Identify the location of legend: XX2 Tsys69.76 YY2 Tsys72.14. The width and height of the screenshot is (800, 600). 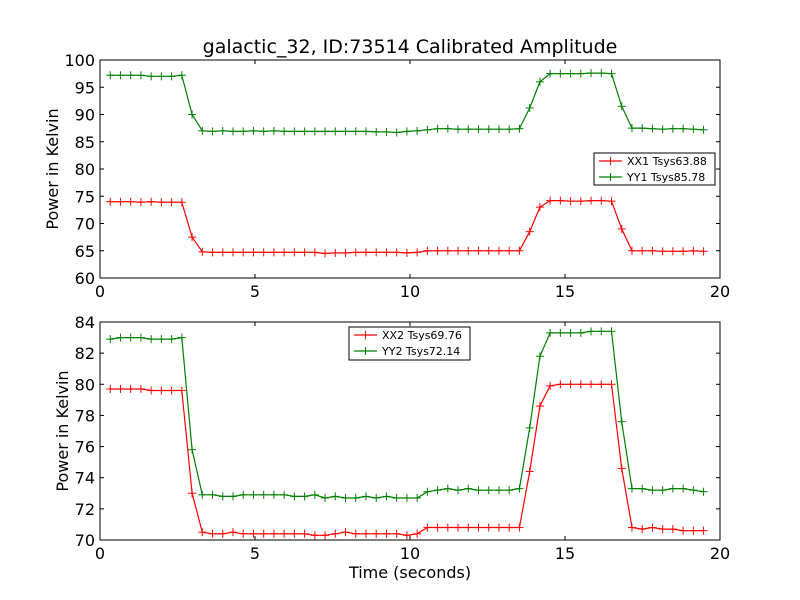
(409, 343).